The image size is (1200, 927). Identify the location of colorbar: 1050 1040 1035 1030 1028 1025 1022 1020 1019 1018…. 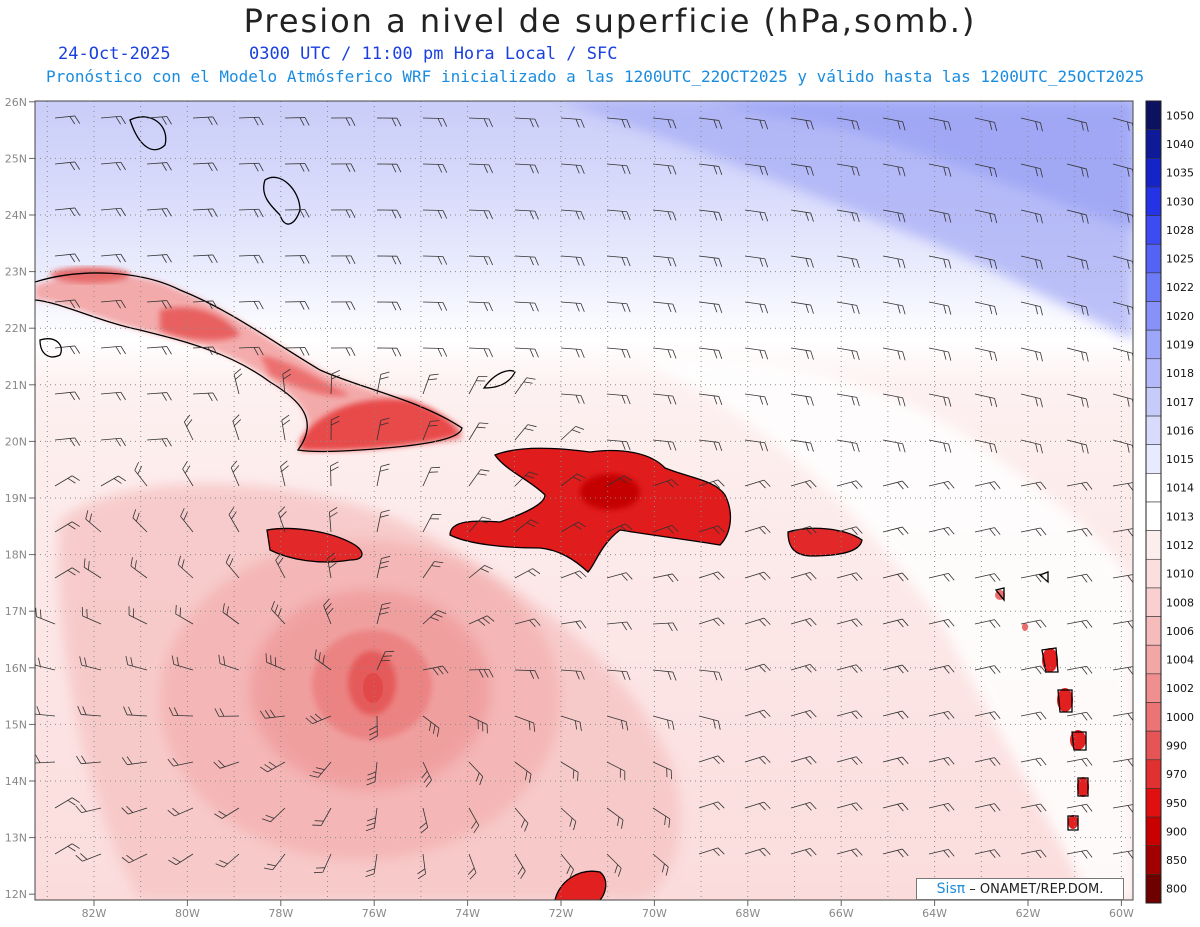
(1169, 502).